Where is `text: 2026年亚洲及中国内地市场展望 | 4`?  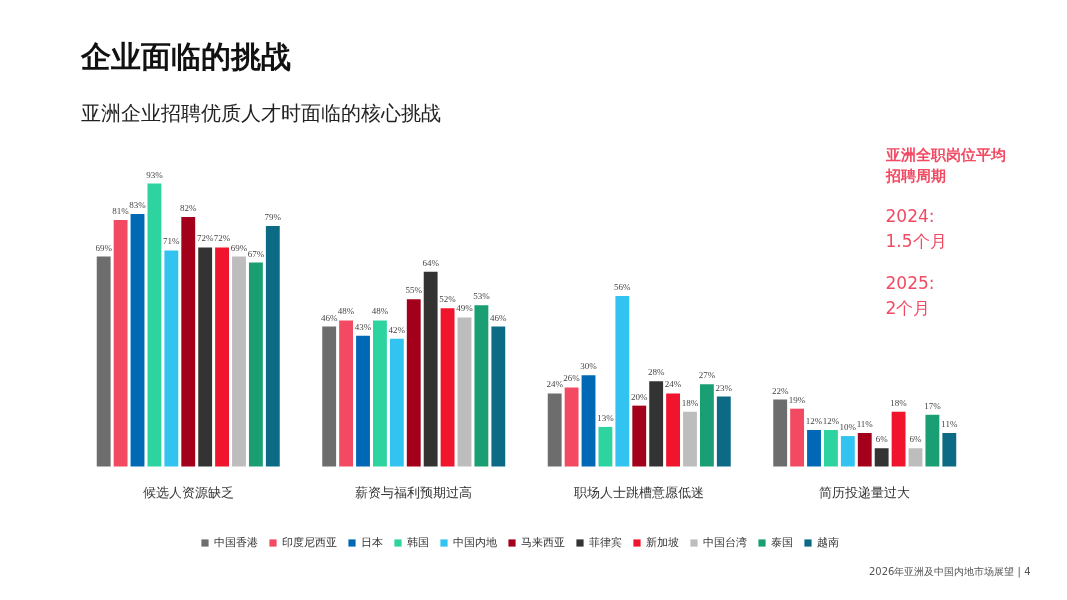
text: 2026年亚洲及中国内地市场展望 | 4 is located at coordinates (949, 571).